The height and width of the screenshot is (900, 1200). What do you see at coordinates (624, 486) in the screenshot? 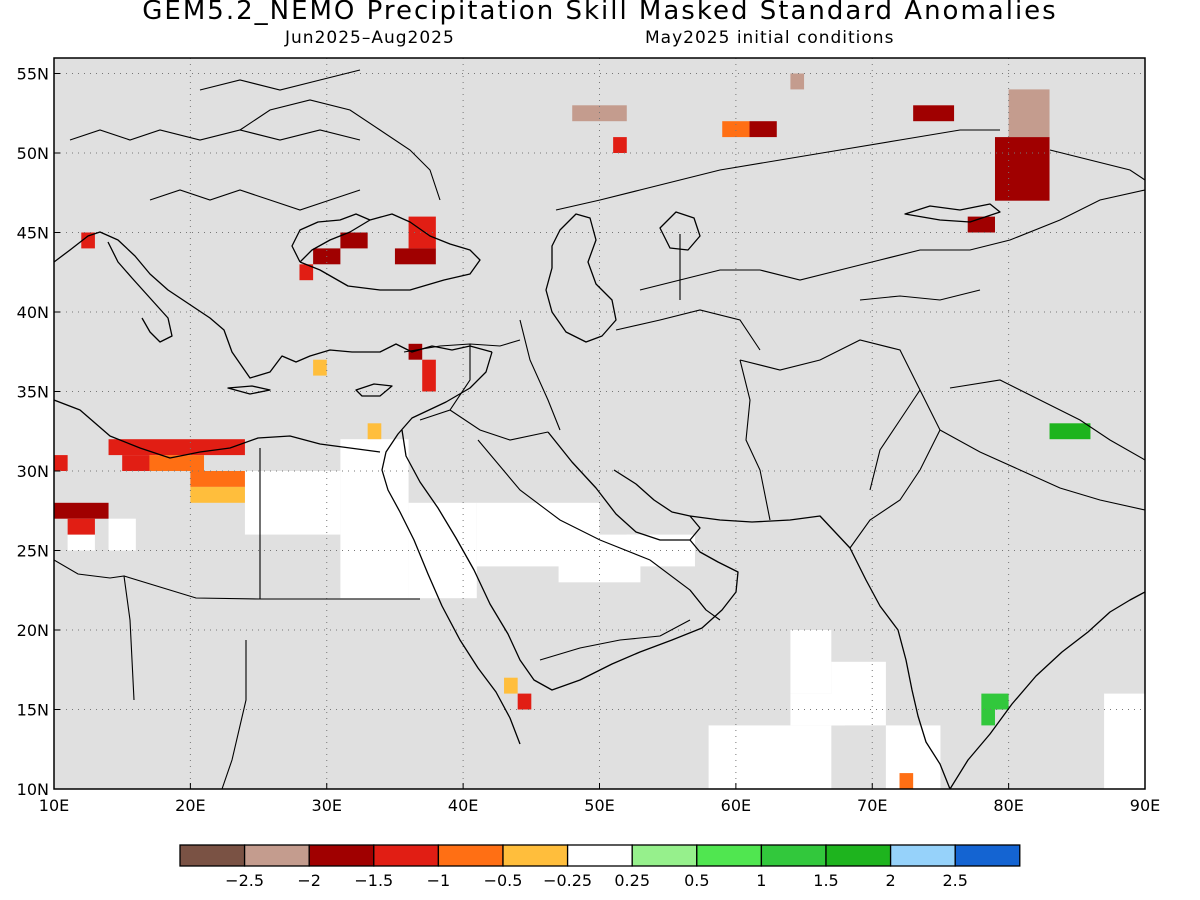
I see `persian-gulf-coast` at bounding box center [624, 486].